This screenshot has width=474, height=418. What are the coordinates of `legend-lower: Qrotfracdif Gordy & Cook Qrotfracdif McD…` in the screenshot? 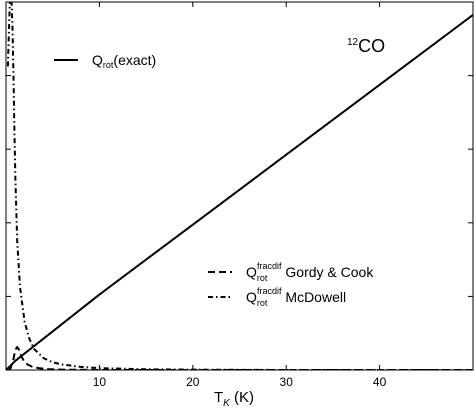 It's located at (291, 284).